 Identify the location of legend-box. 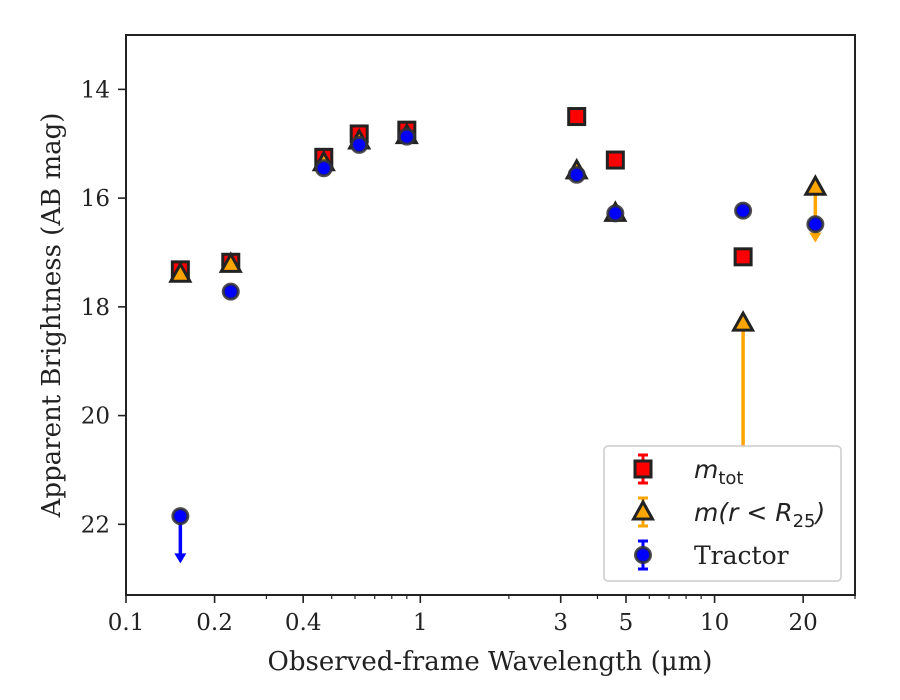
(722, 513).